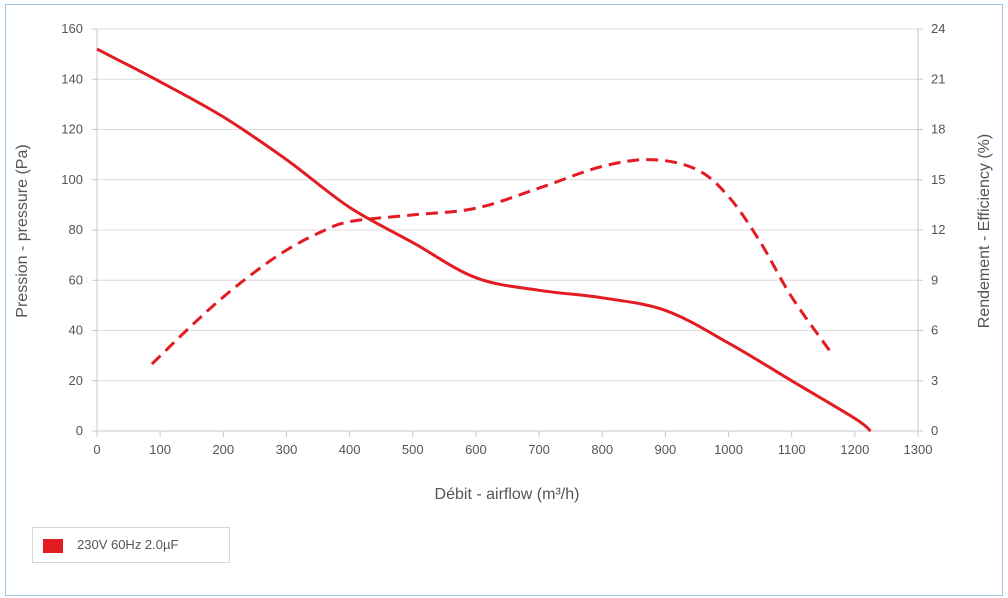  I want to click on x-tick-label: 100, so click(160, 449).